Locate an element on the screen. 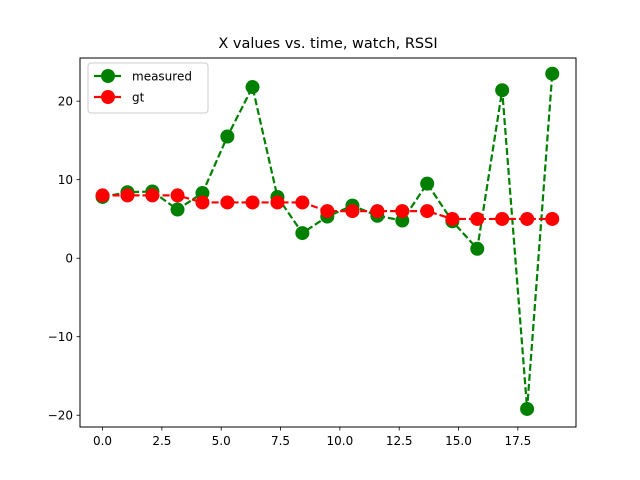 The image size is (640, 480). y-tick-label: −20 is located at coordinates (60, 416).